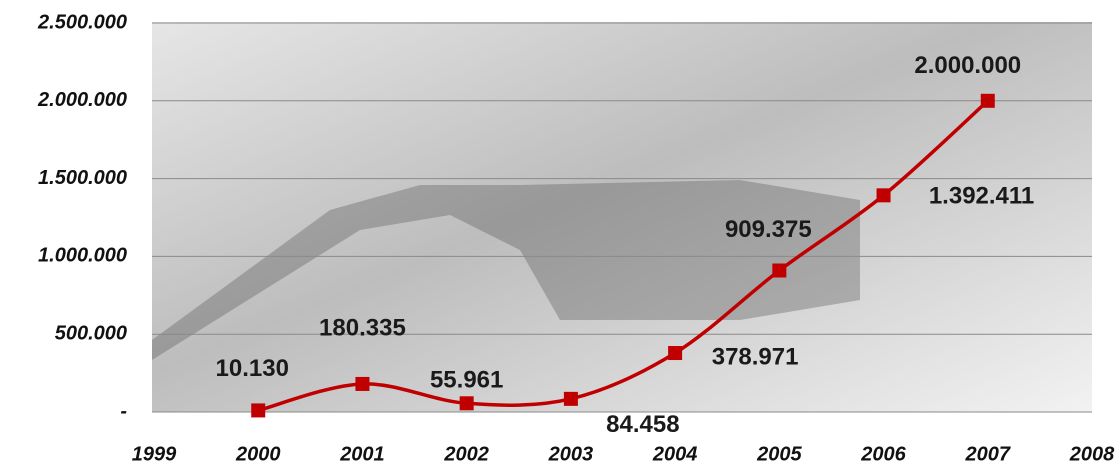 The width and height of the screenshot is (1120, 466). What do you see at coordinates (768, 229) in the screenshot?
I see `data-label: 909.375` at bounding box center [768, 229].